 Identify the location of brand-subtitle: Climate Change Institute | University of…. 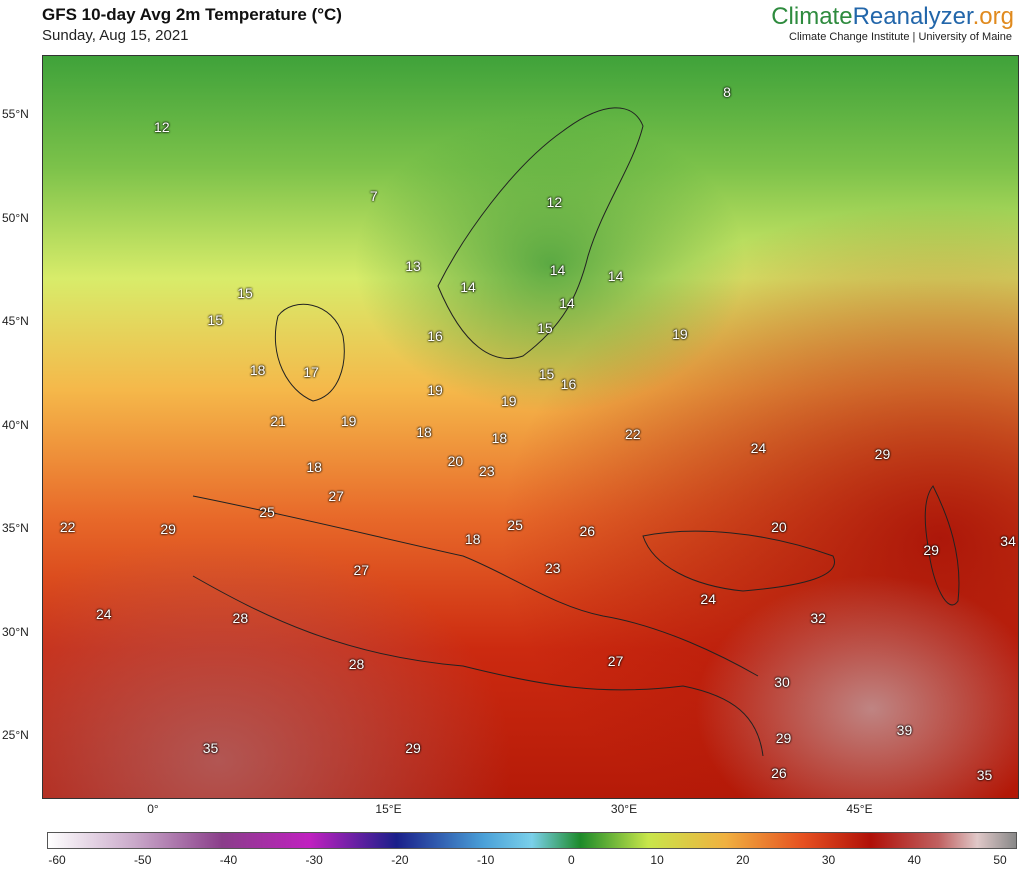
(900, 37).